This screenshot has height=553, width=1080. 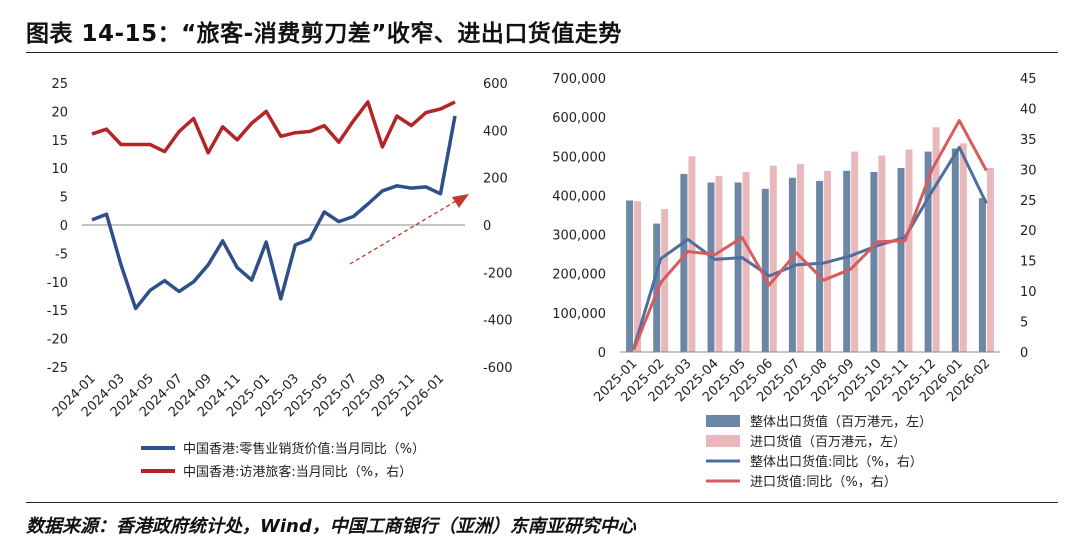 I want to click on y-left-tick-label: -25, so click(x=57, y=368).